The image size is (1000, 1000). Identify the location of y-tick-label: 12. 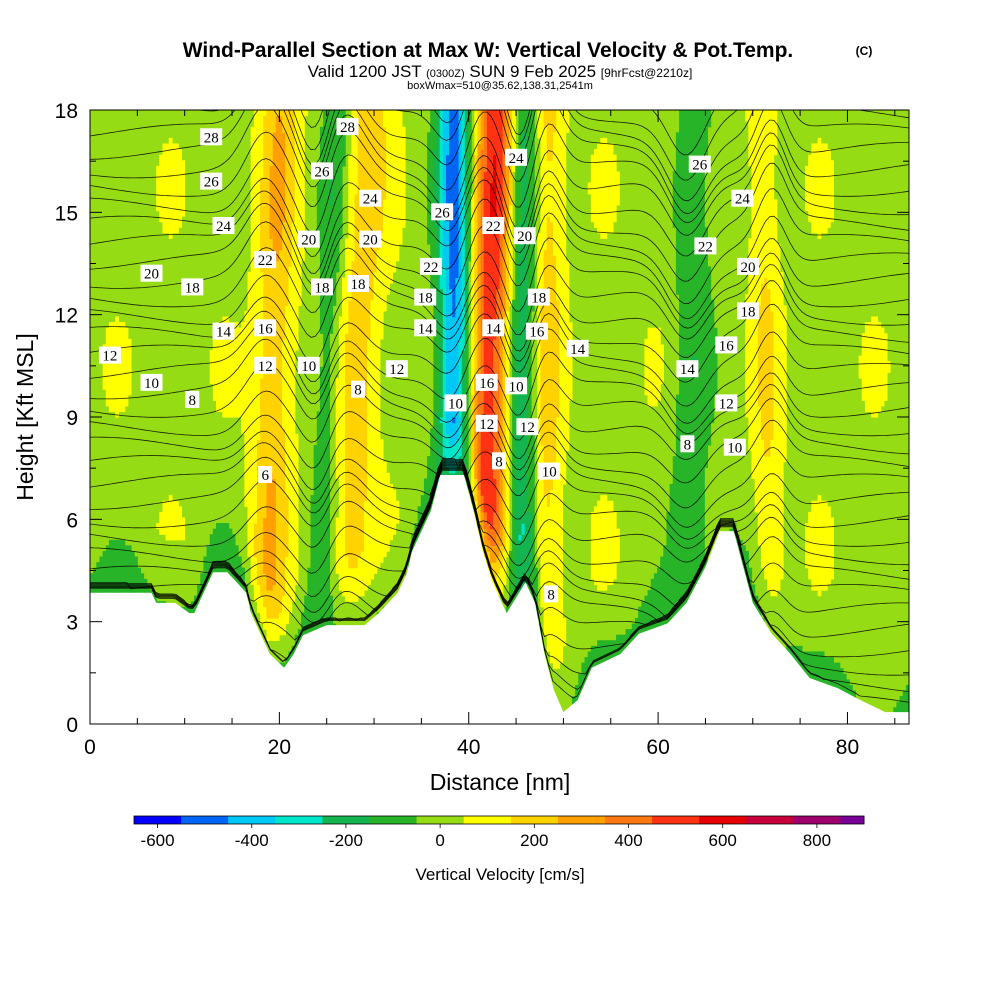
(66, 316).